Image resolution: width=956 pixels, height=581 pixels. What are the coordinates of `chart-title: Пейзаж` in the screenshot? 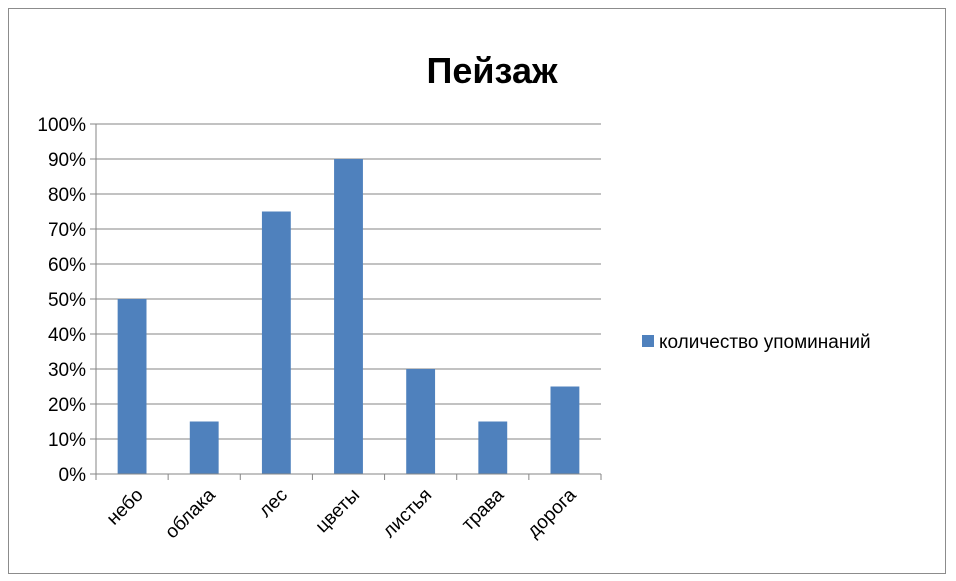 It's located at (492, 70).